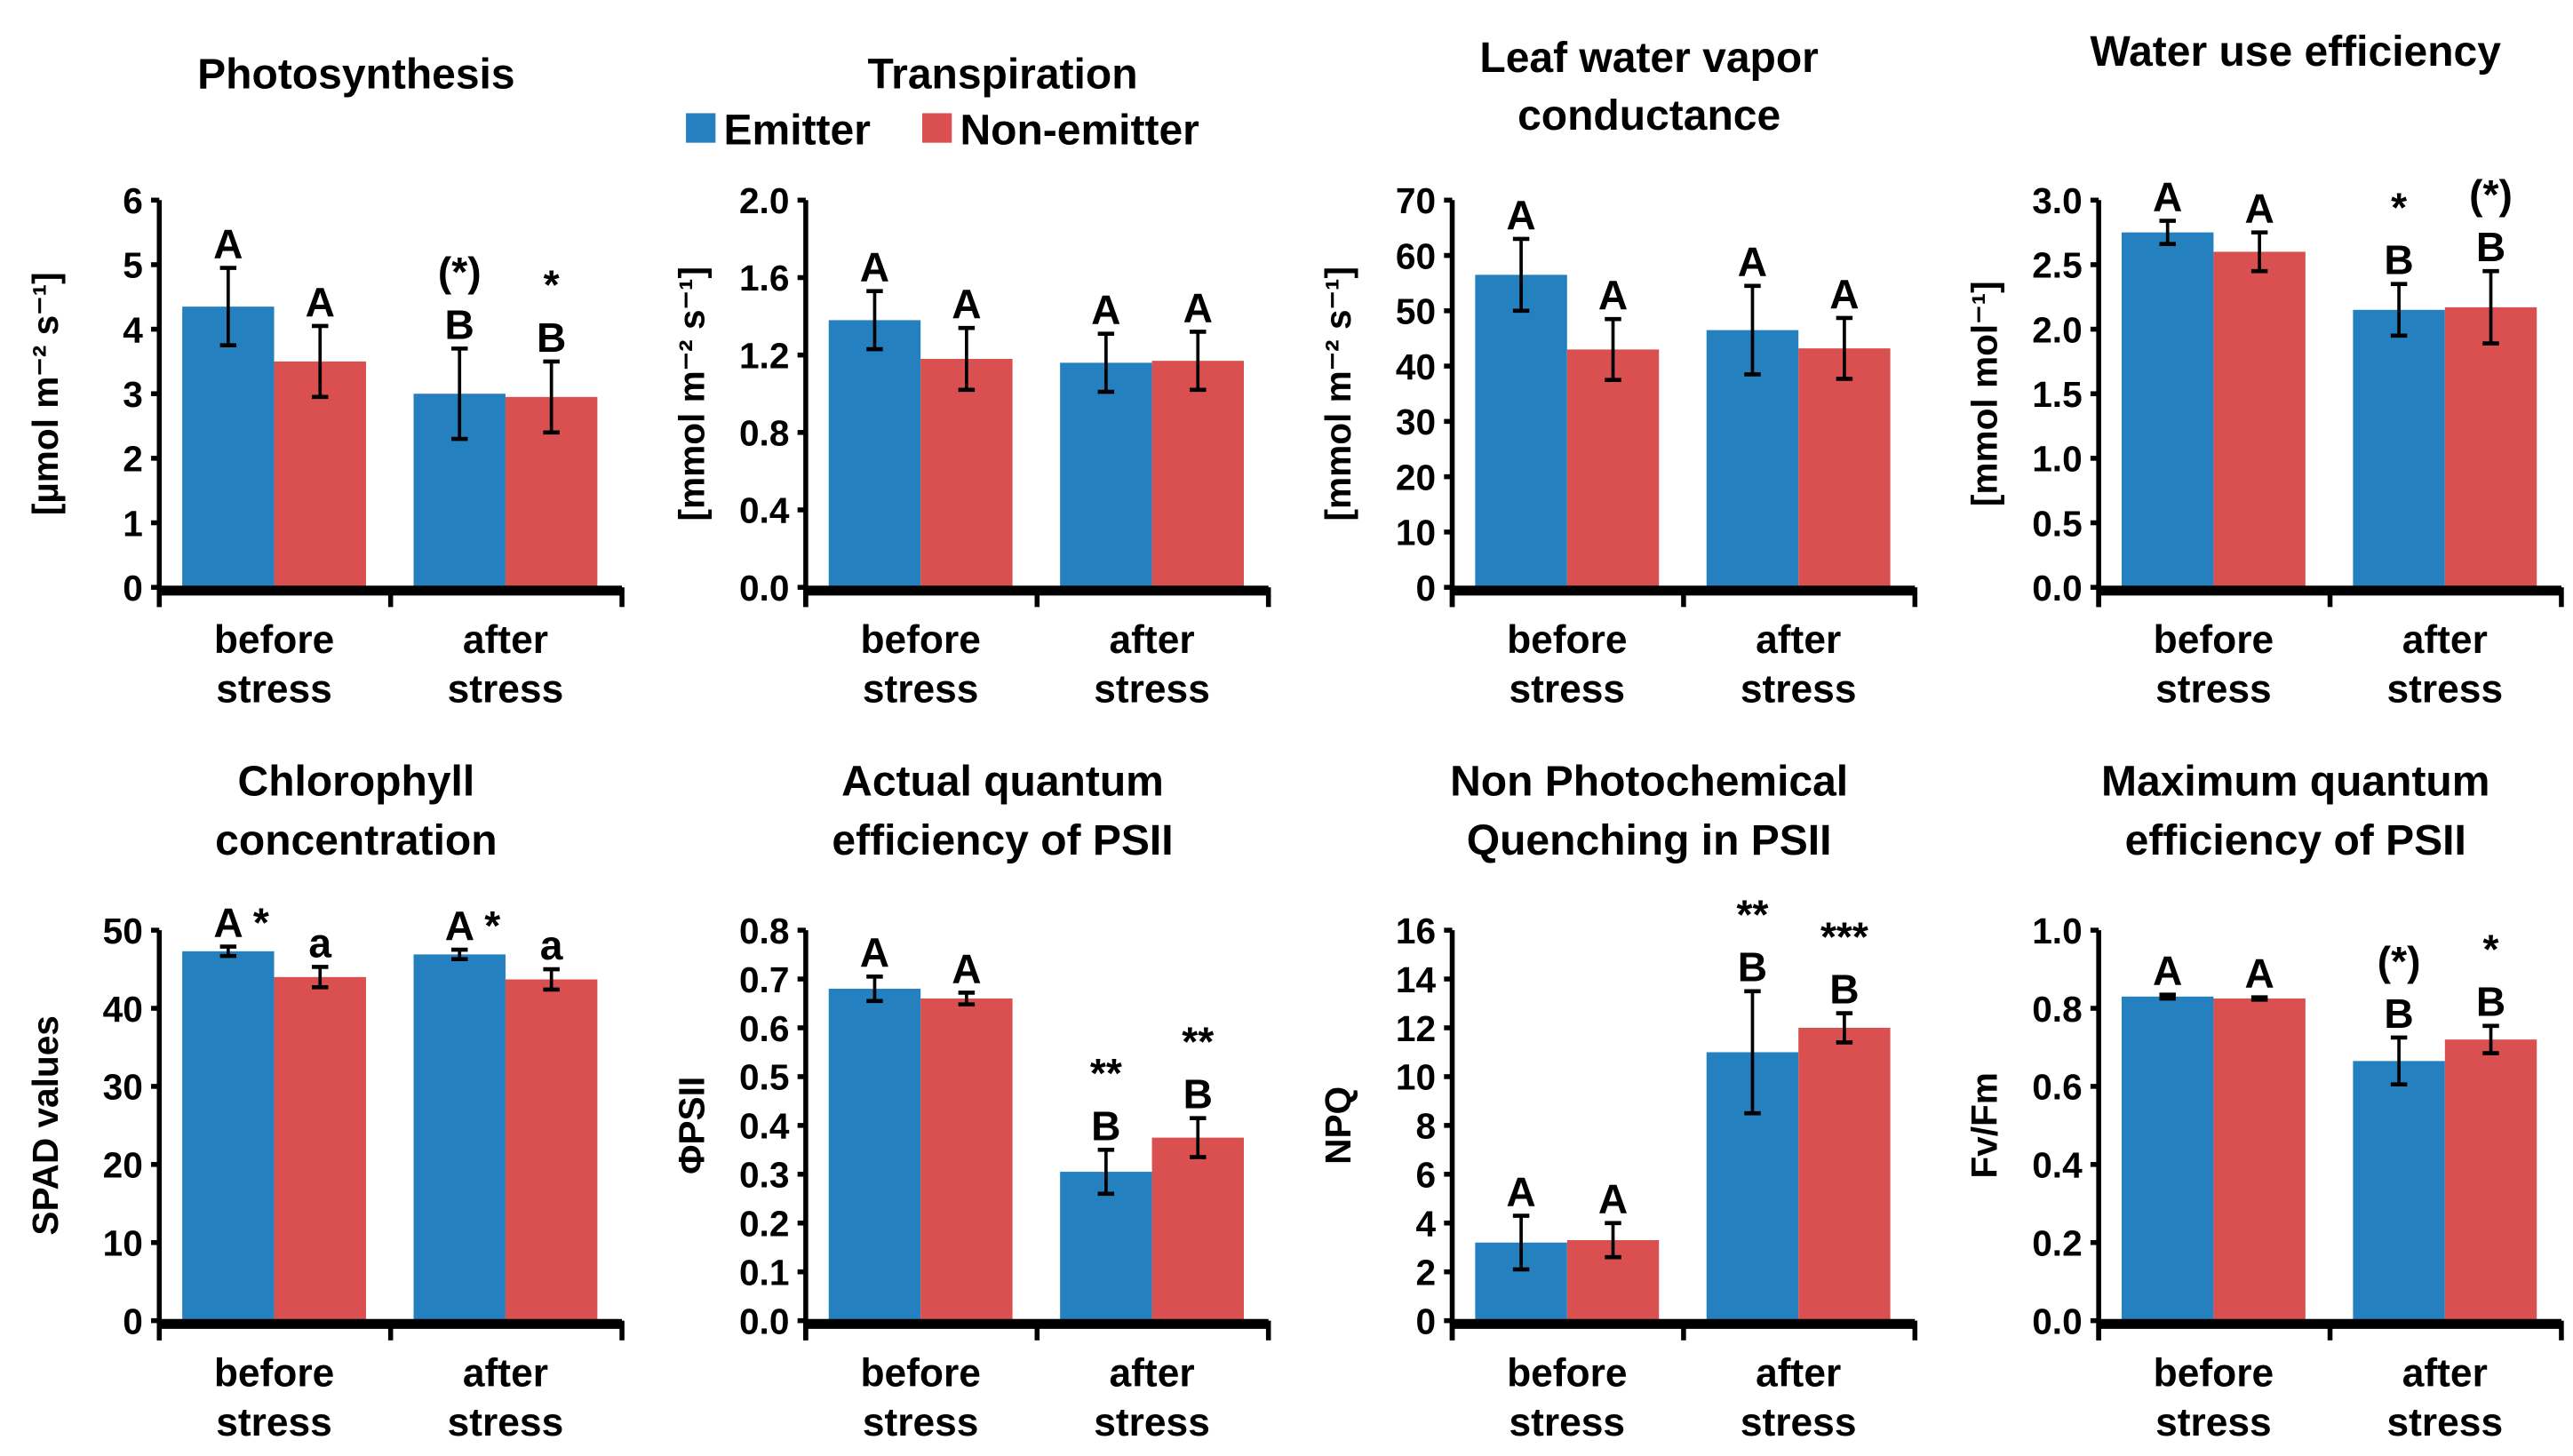  What do you see at coordinates (764, 355) in the screenshot?
I see `y-tick-label: 1.2` at bounding box center [764, 355].